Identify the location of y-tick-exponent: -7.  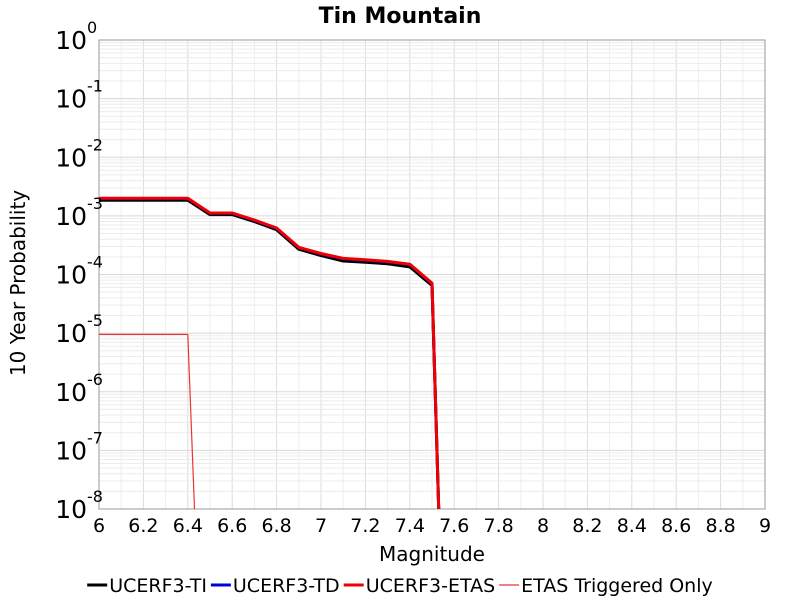
(95, 437).